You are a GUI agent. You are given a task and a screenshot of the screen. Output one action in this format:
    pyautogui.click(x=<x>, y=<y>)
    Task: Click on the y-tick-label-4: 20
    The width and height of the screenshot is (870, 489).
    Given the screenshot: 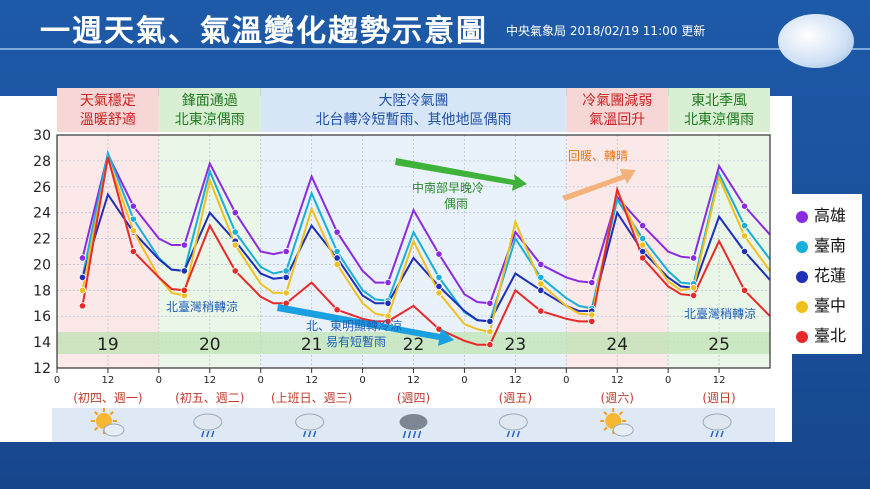 What is the action you would take?
    pyautogui.click(x=42, y=265)
    